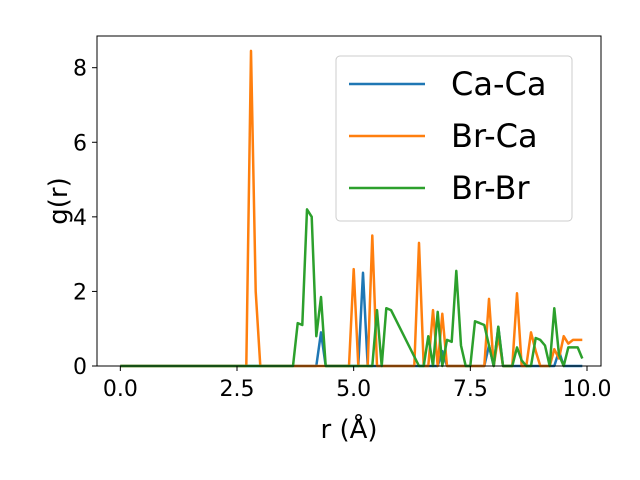 Image resolution: width=640 pixels, height=480 pixels. Describe the element at coordinates (490, 188) in the screenshot. I see `legend-label-br-br: Br-Br` at that location.